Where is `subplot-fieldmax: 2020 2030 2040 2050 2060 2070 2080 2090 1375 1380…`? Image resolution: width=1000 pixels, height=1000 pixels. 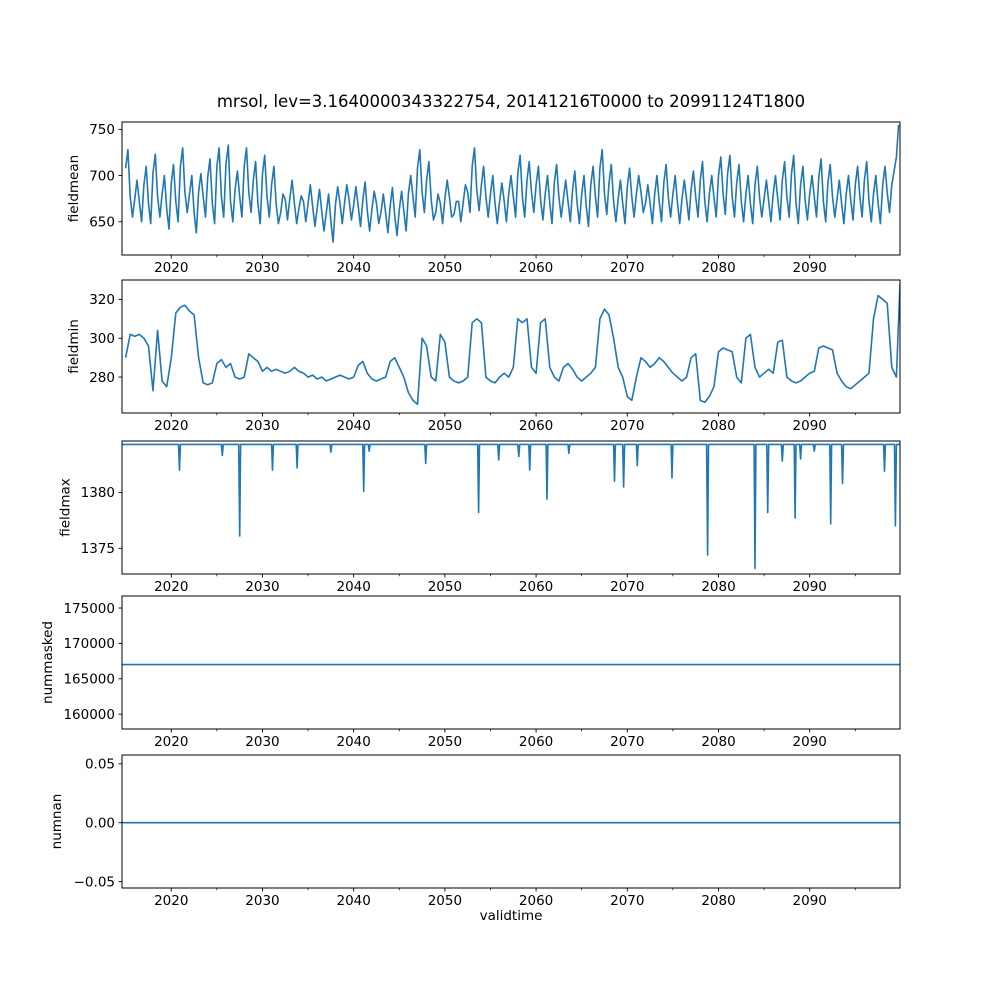
subplot-fieldmax: 2020 2030 2040 2050 2060 2070 2080 2090 1375 1380… is located at coordinates (479, 517).